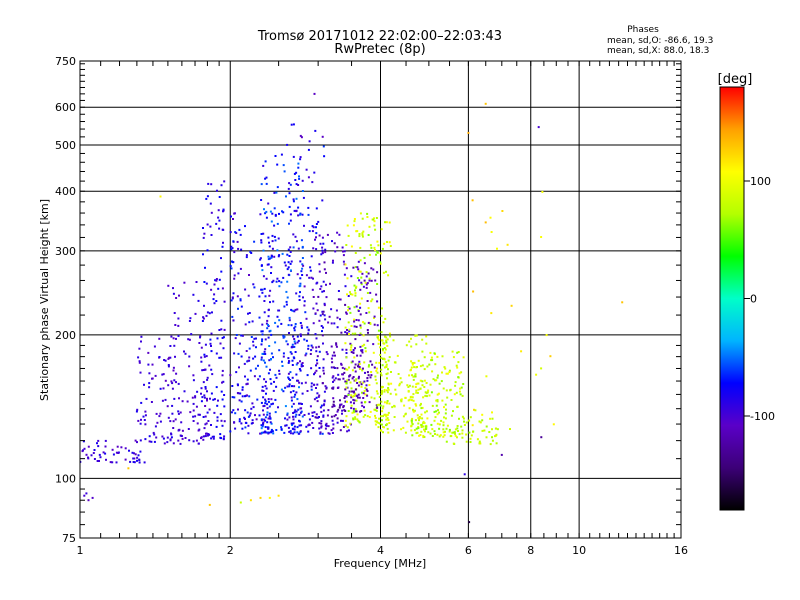 The width and height of the screenshot is (800, 600). Describe the element at coordinates (579, 550) in the screenshot. I see `x-tick-label: 10` at that location.